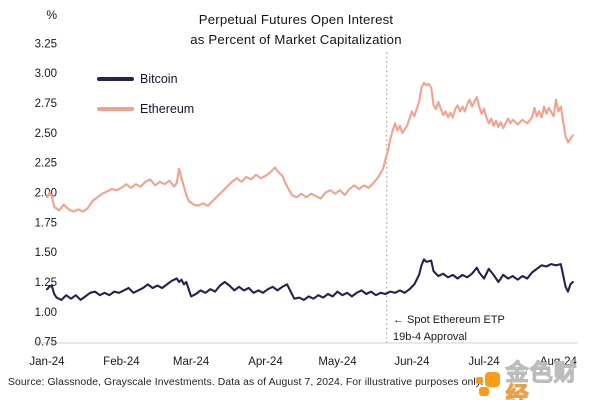 The image size is (600, 400). I want to click on ethereum-line-swatch, so click(115, 109).